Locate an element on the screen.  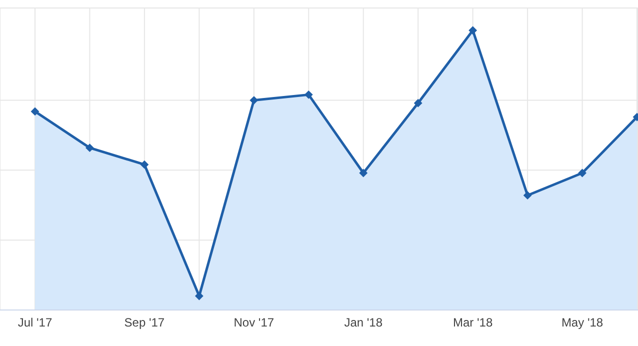
x-tick-label: May '18 is located at coordinates (582, 323).